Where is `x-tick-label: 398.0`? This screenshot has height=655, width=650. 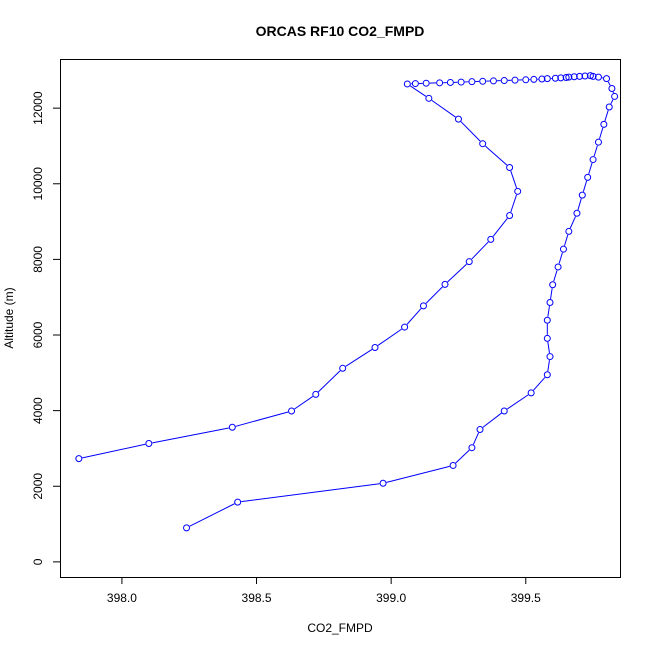
x-tick-label: 398.0 is located at coordinates (122, 598).